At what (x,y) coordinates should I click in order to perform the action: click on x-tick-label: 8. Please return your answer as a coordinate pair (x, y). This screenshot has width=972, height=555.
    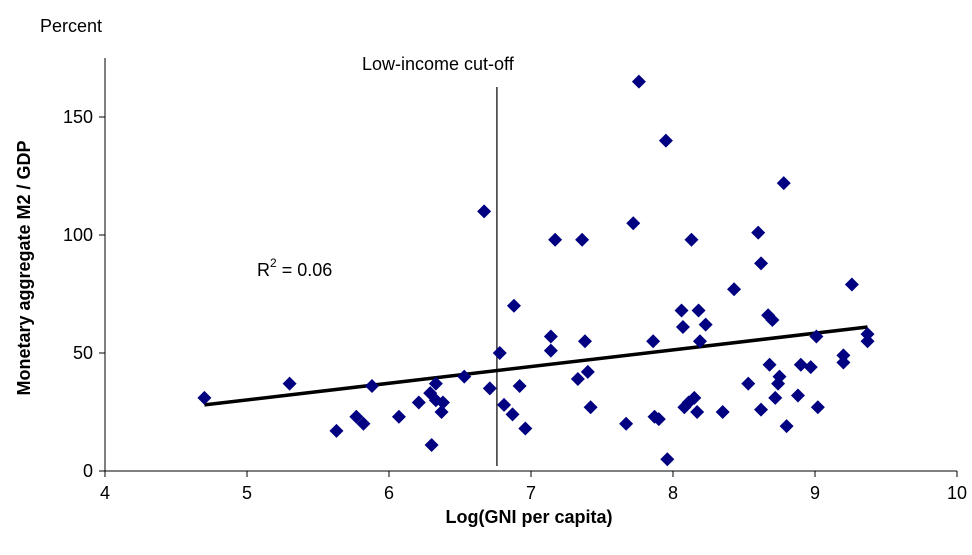
    Looking at the image, I should click on (673, 493).